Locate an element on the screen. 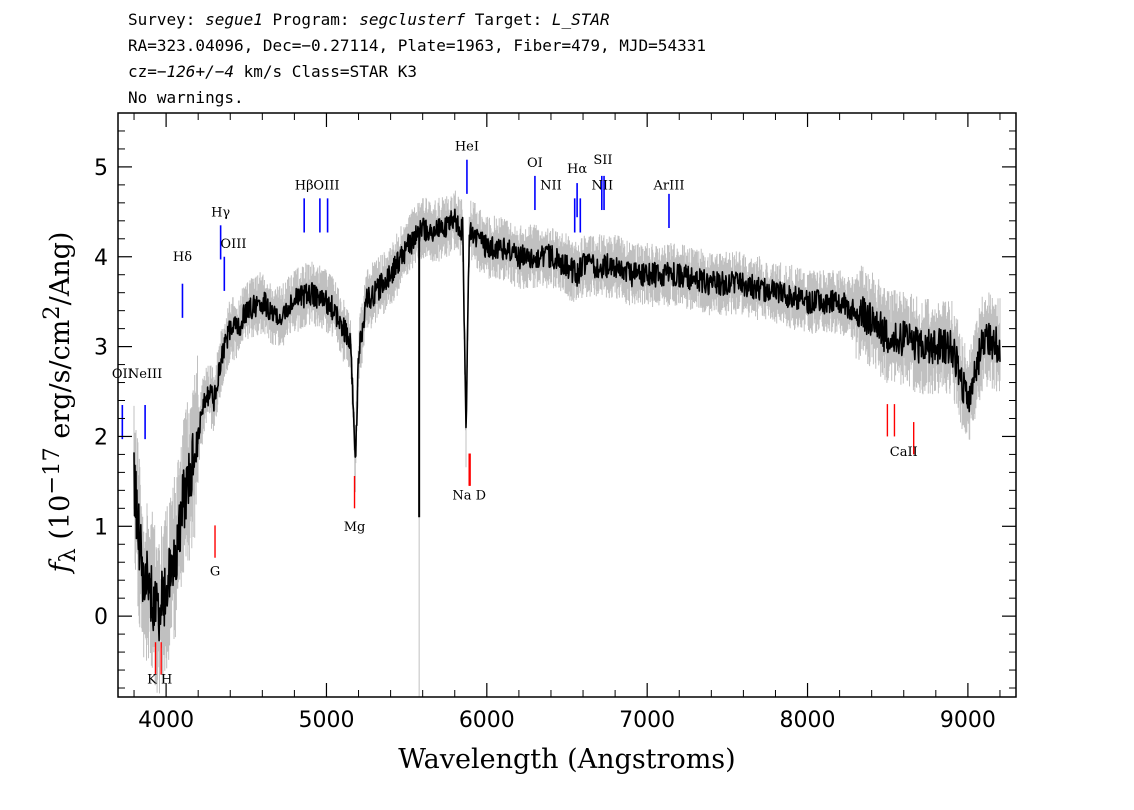  absorption-label-1: G is located at coordinates (215, 572).